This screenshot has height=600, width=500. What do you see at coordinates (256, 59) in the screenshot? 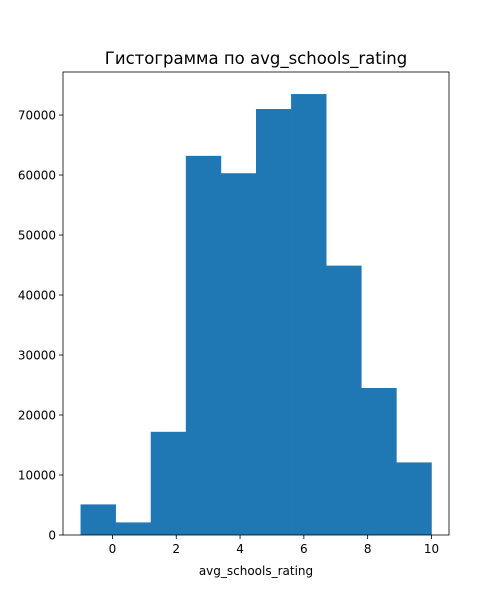
I see `chart-title: Гистограмма по avg_schools_rating` at bounding box center [256, 59].